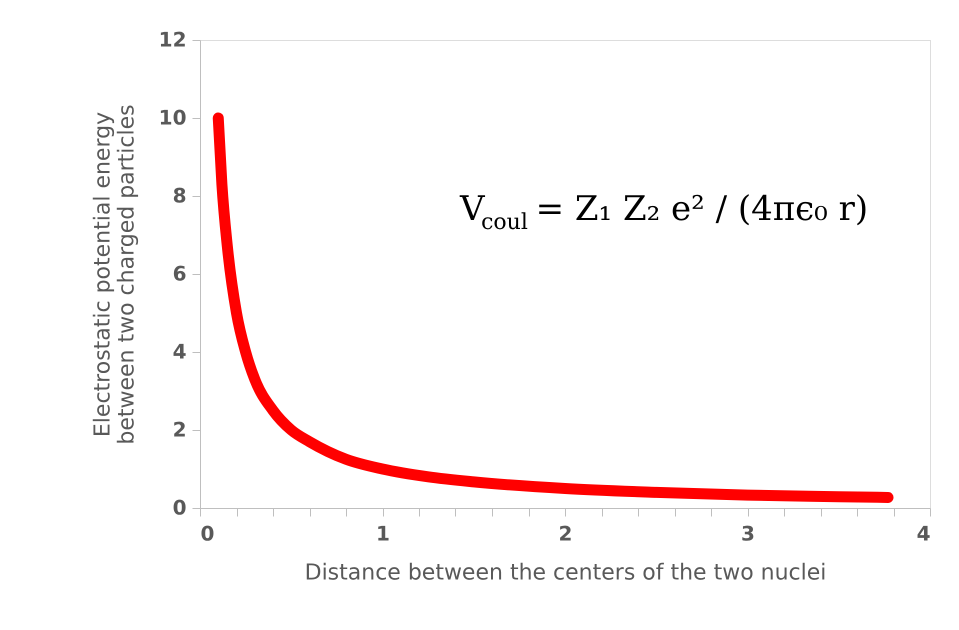 Image resolution: width=959 pixels, height=630 pixels. What do you see at coordinates (179, 352) in the screenshot?
I see `y-tick-label: 4` at bounding box center [179, 352].